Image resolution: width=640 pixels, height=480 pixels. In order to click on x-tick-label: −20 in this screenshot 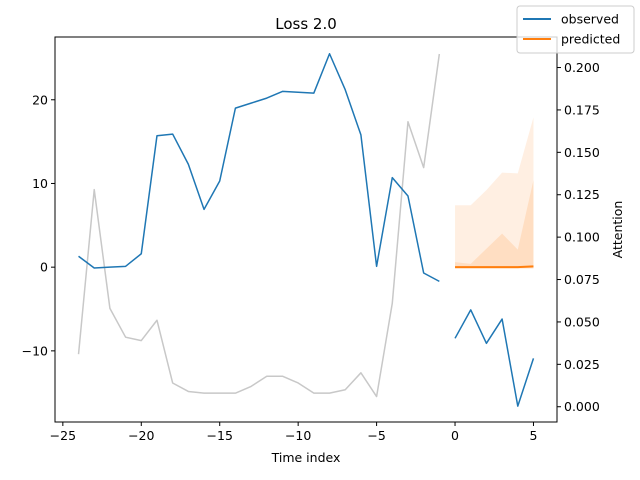, I will do `click(141, 435)`.